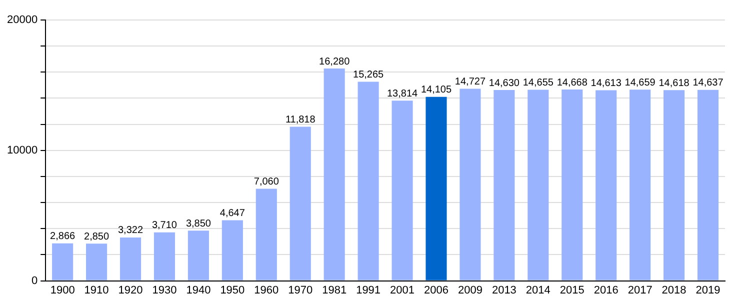  Describe the element at coordinates (130, 290) in the screenshot. I see `x-tick-label: 1920` at that location.